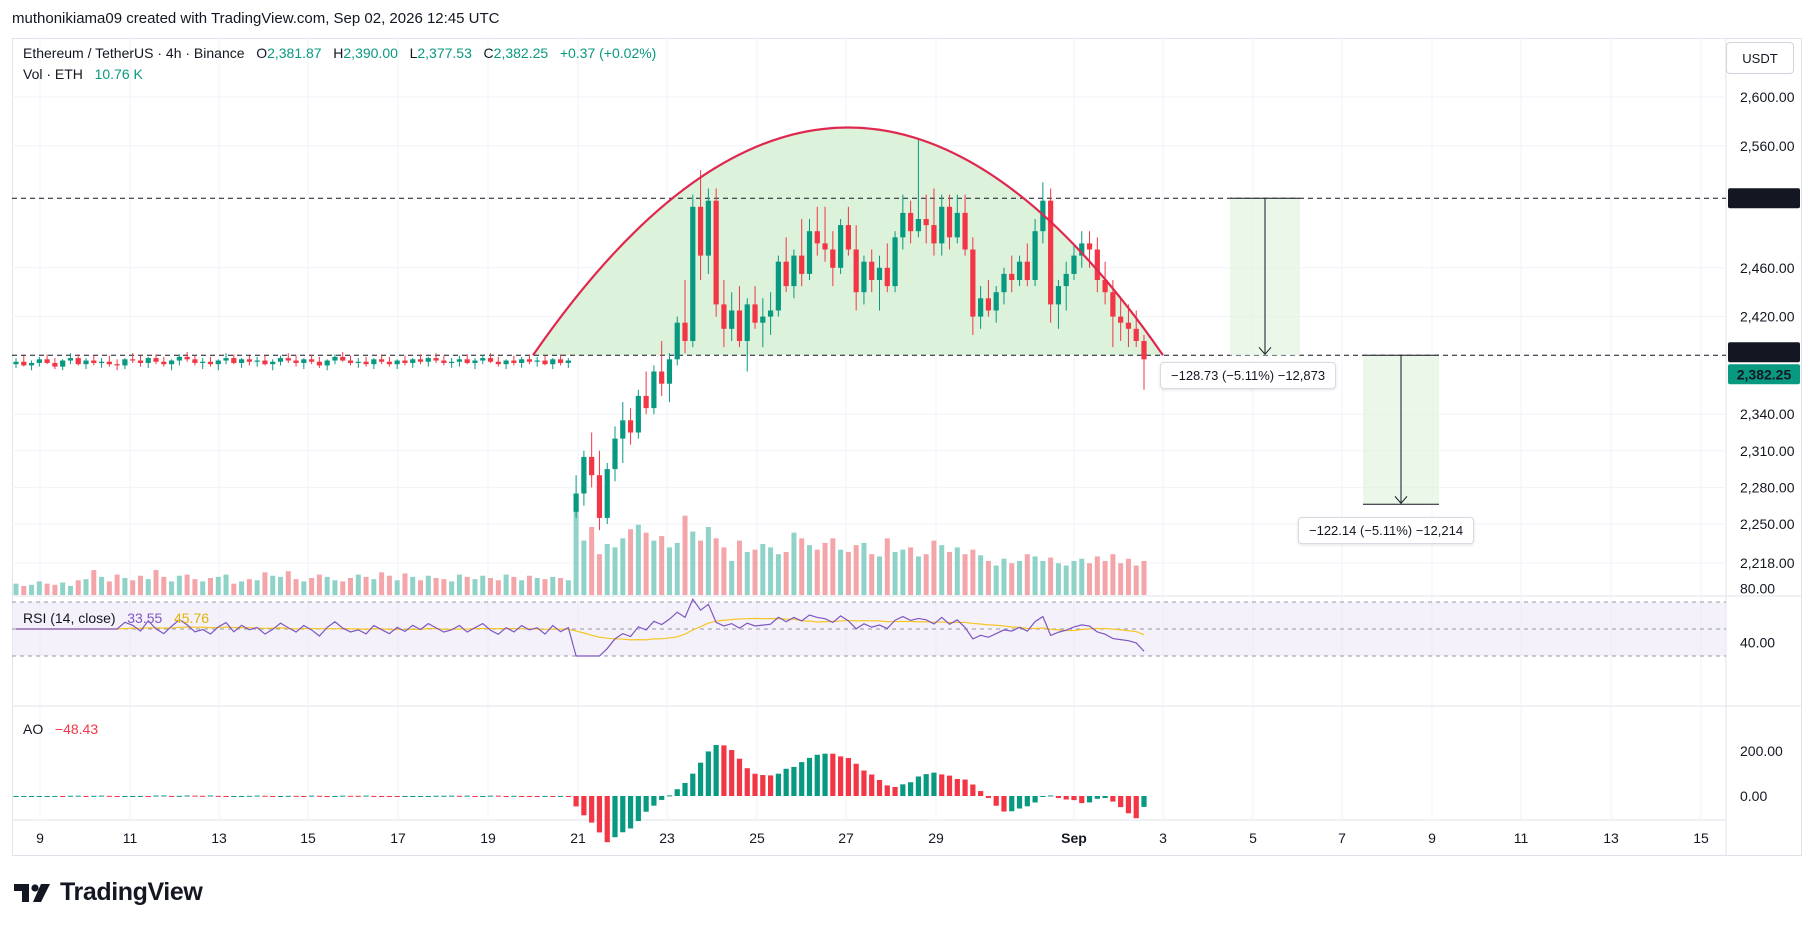 The height and width of the screenshot is (930, 1814). I want to click on symbol-title: Ethereum / TetherUS · 4h · Binance, so click(134, 53).